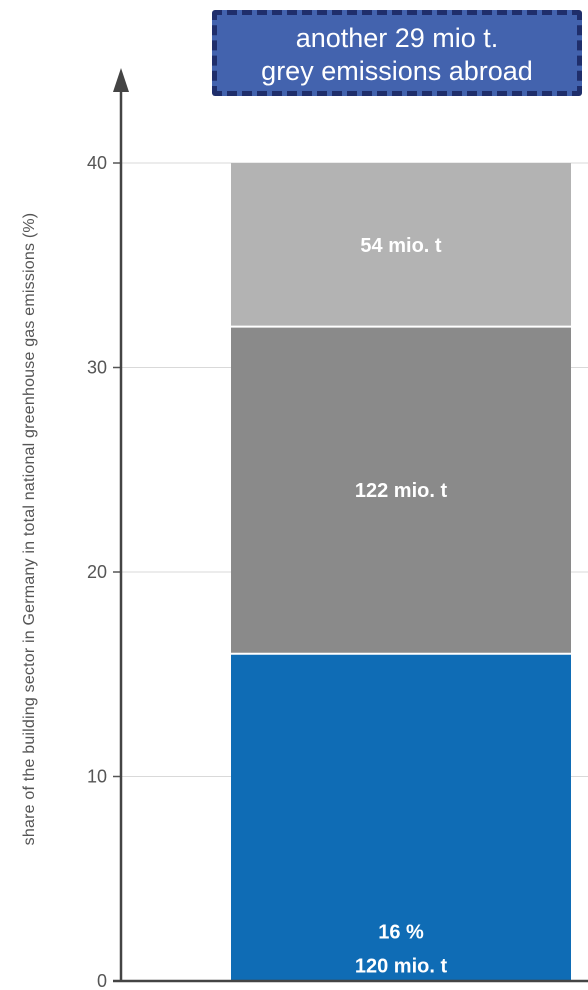 The width and height of the screenshot is (588, 990). I want to click on segment-label-1-line-2: 120 mio. t, so click(401, 966).